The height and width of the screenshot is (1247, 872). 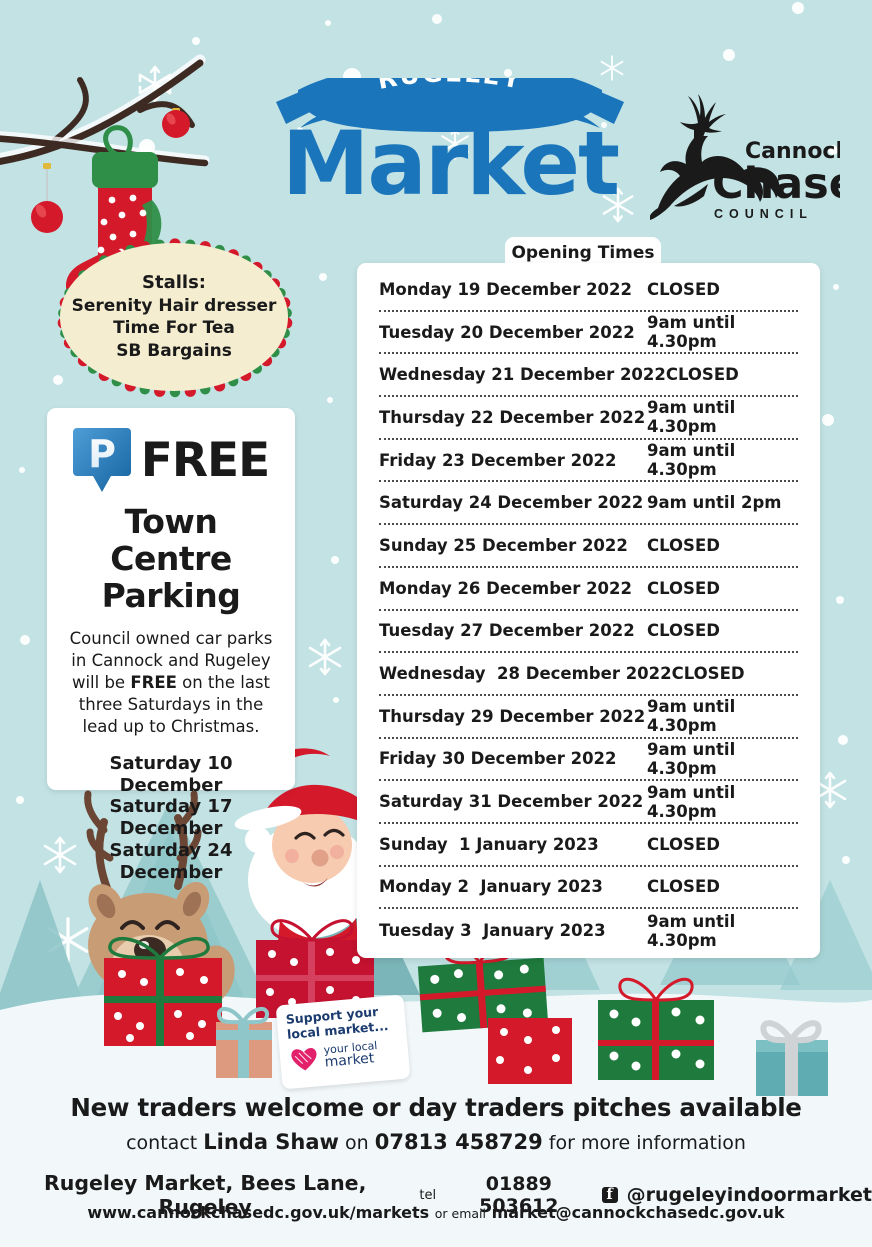 I want to click on opening-times-row: Sunday 1 January 2023 CLOSED, so click(x=588, y=845).